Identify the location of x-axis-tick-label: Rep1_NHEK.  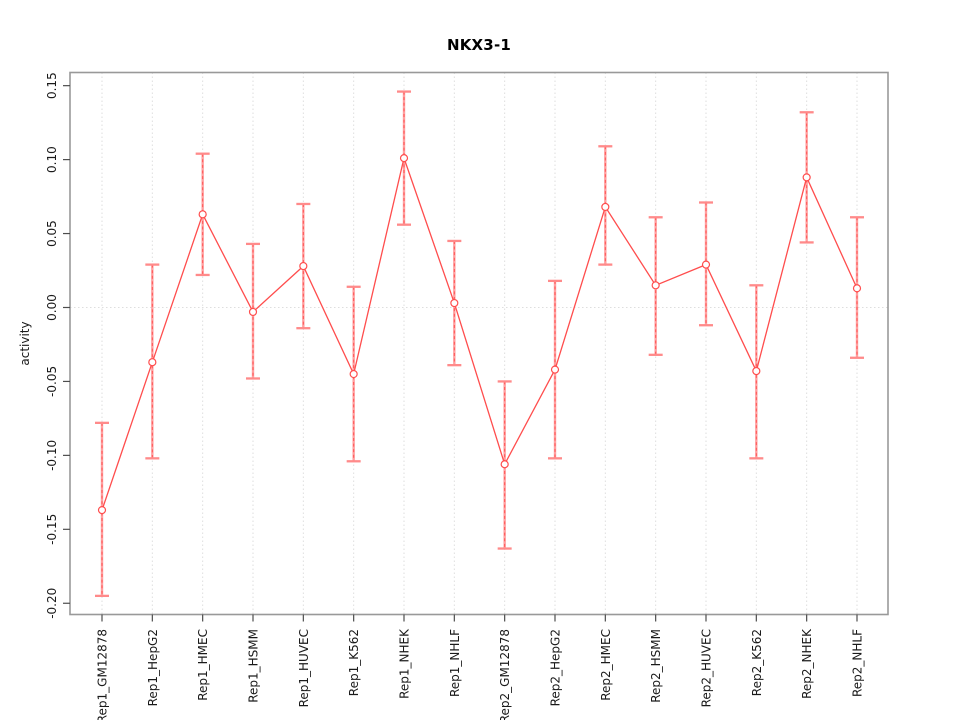
(404, 663).